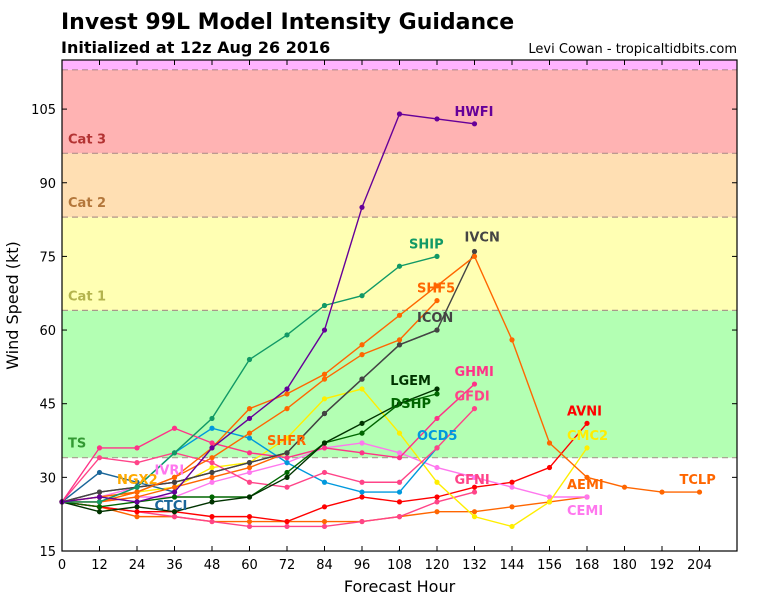 The height and width of the screenshot is (600, 768). Describe the element at coordinates (87, 203) in the screenshot. I see `band-label: Cat 2` at that location.